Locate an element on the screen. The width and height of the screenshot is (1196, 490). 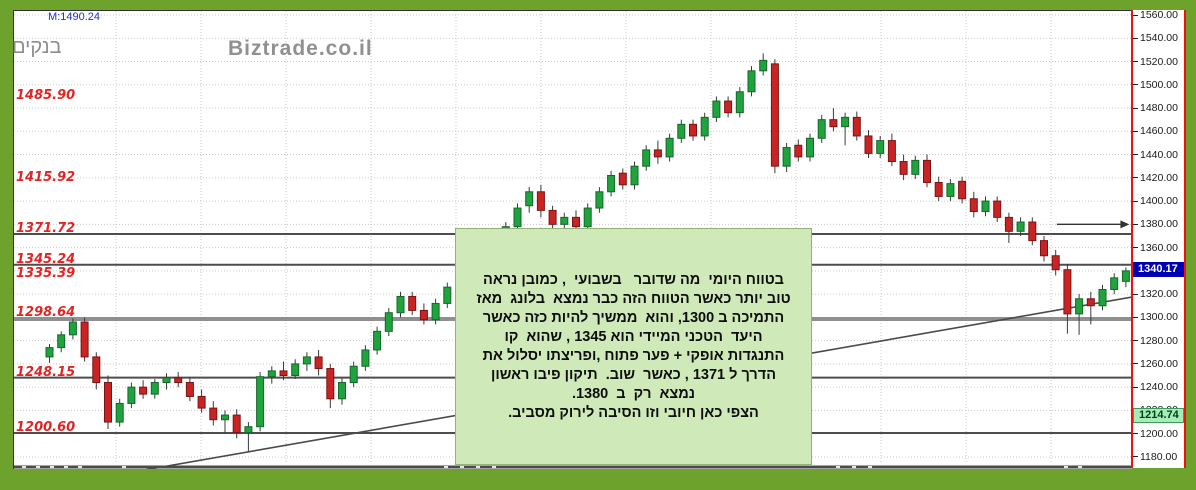
tick-label: 1420.00 is located at coordinates (1159, 177).